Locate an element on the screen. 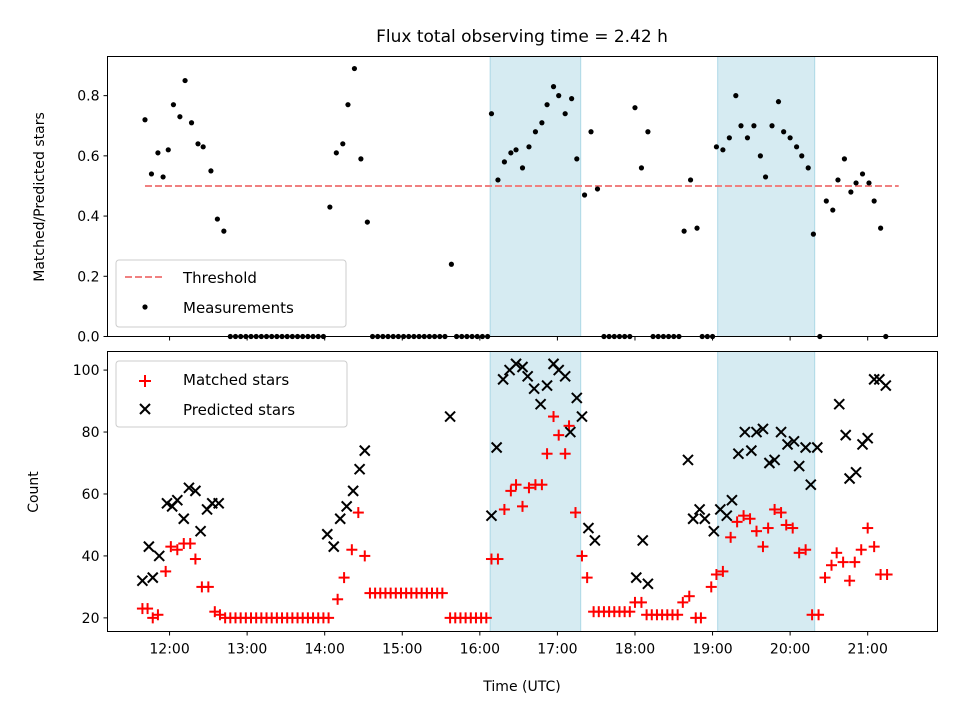  top-panel-shaded-intervals is located at coordinates (652, 196).